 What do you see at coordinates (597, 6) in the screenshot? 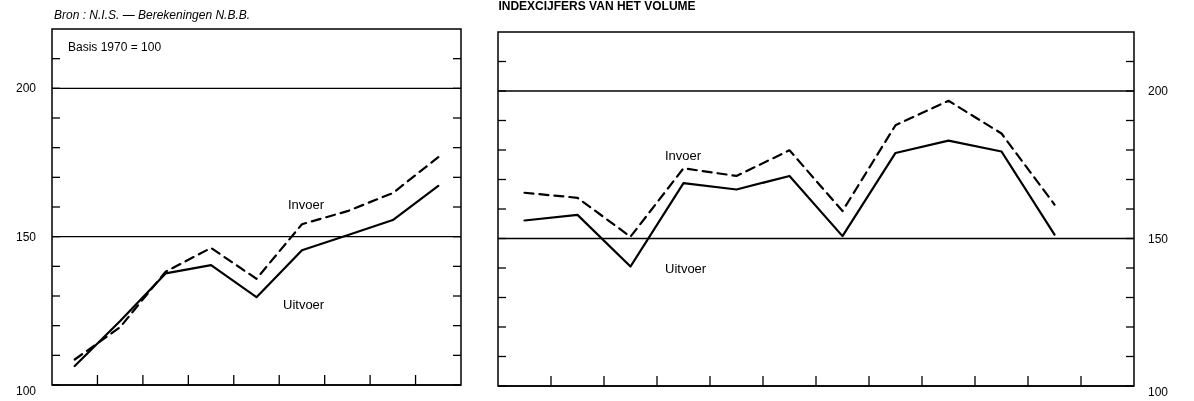
I see `chart-title: INDEXCIJFERS VAN HET VOLUME` at bounding box center [597, 6].